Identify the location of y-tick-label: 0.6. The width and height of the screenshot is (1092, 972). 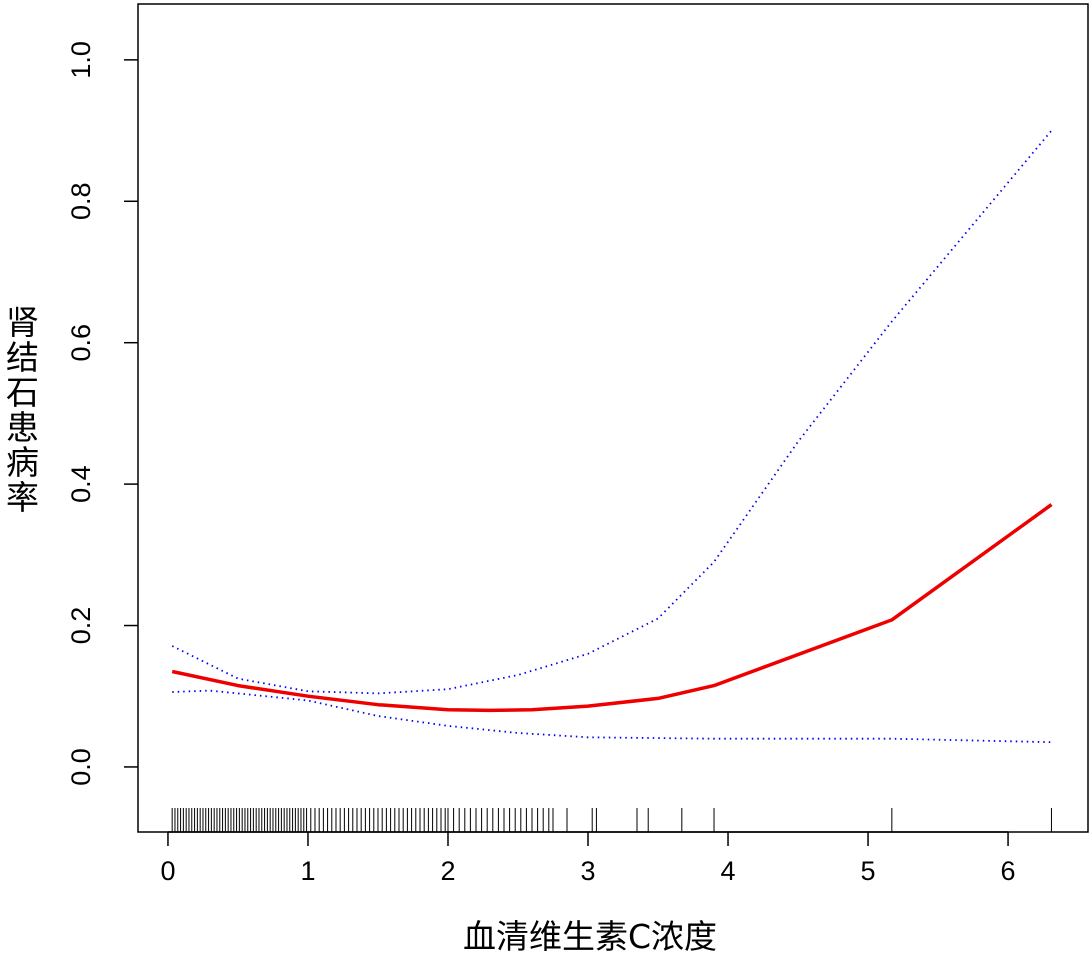
(81, 343).